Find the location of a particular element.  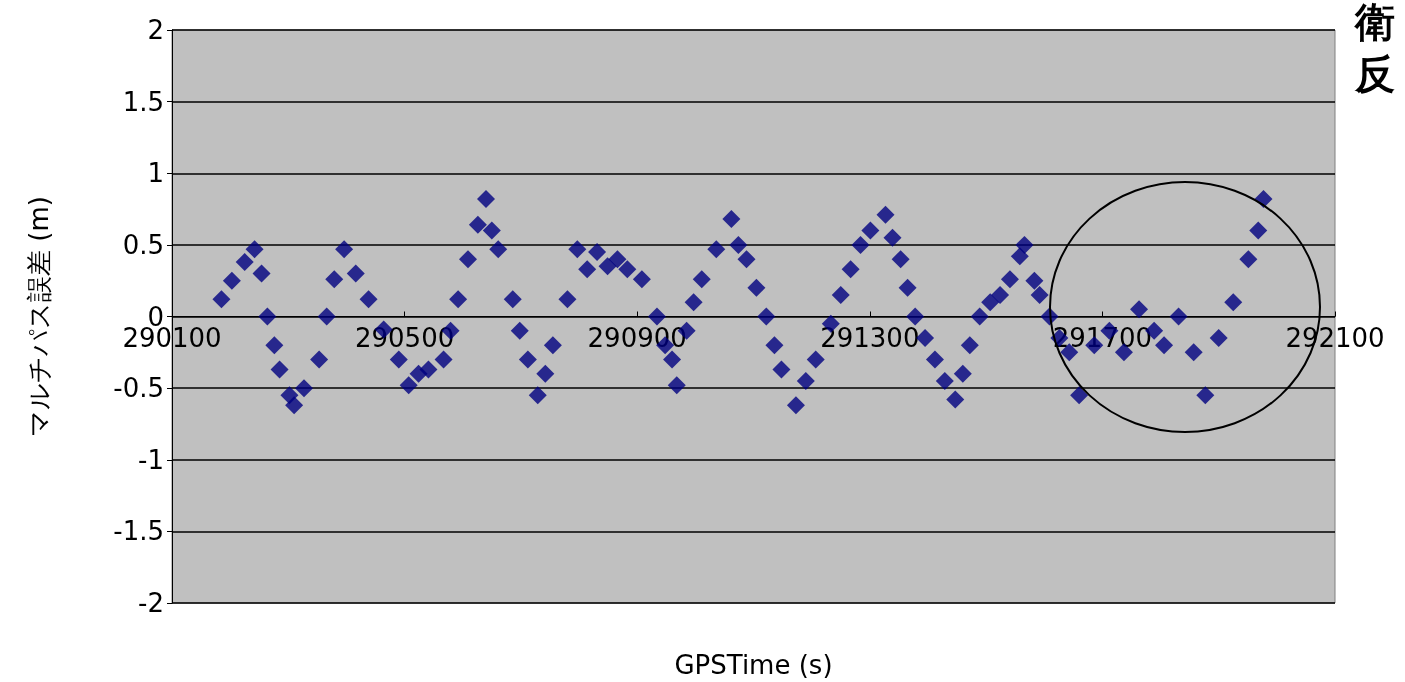

x-axis-title: GPSTime (s) is located at coordinates (753, 664).